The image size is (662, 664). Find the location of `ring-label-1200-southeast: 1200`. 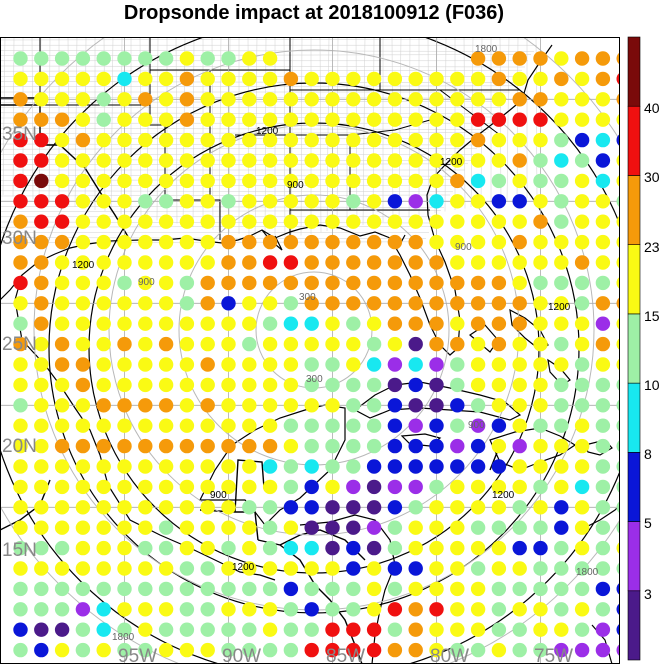

ring-label-1200-southeast: 1200 is located at coordinates (503, 495).